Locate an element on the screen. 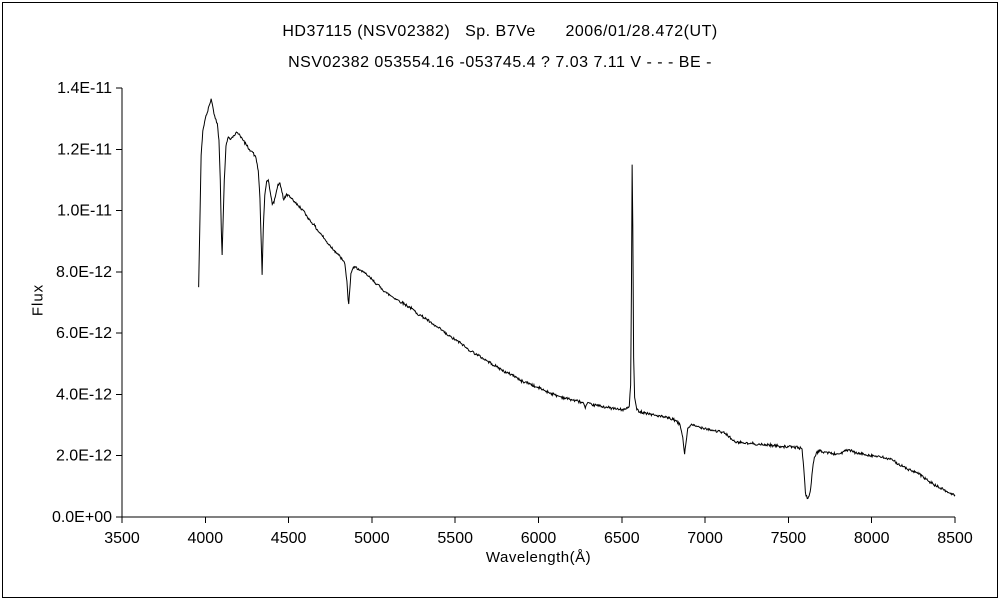  x-tick-label: 7500 is located at coordinates (789, 538).